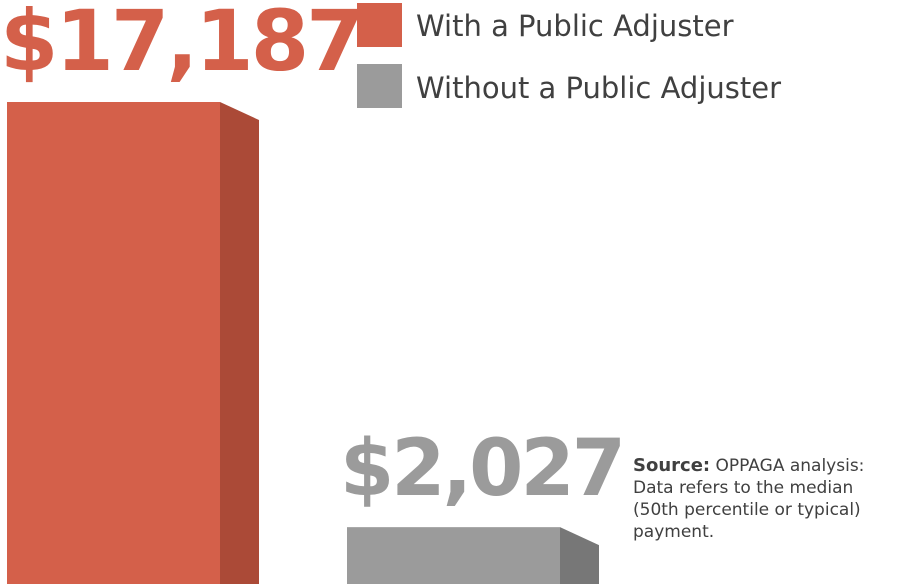 Image resolution: width=909 pixels, height=584 pixels. What do you see at coordinates (790, 466) in the screenshot?
I see `source-origin: OPPAGA analysis:` at bounding box center [790, 466].